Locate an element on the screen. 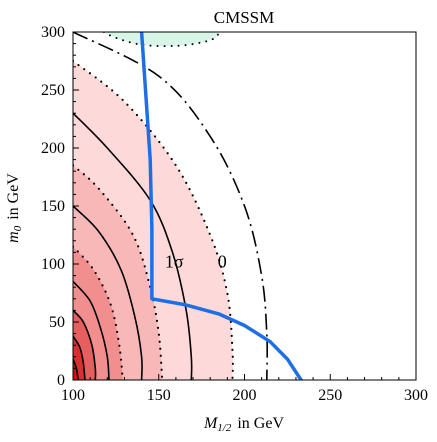 The image size is (437, 442). y-tick-label: 50 is located at coordinates (57, 322).